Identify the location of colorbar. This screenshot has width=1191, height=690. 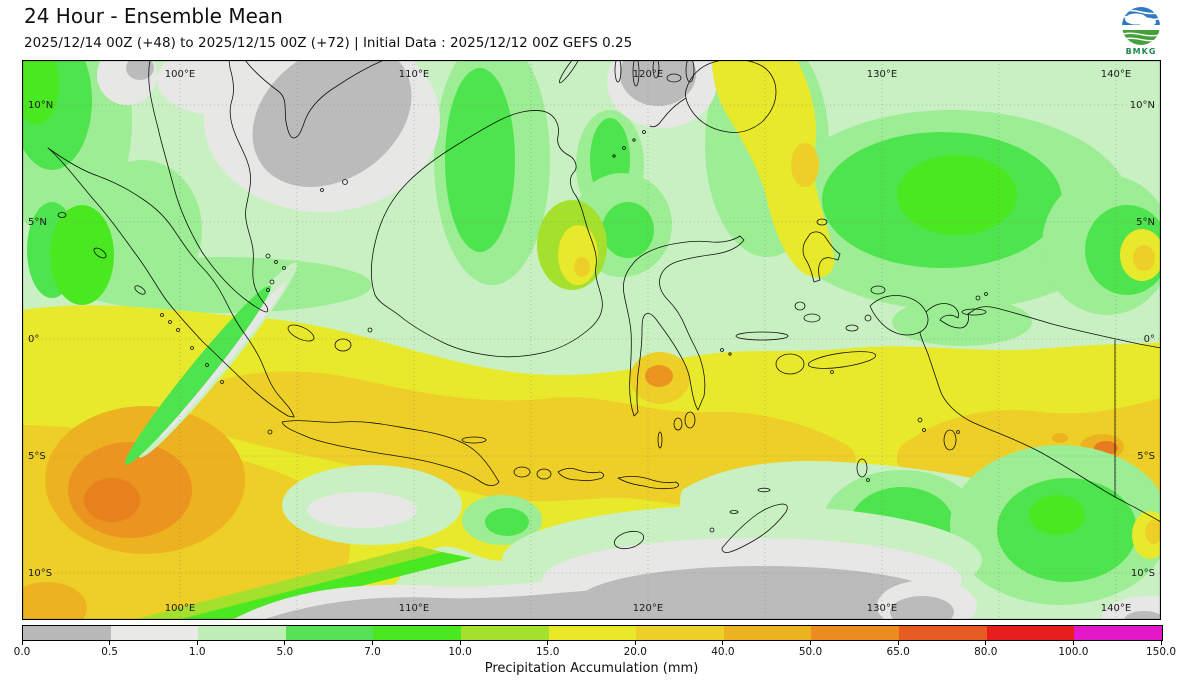
(592, 633).